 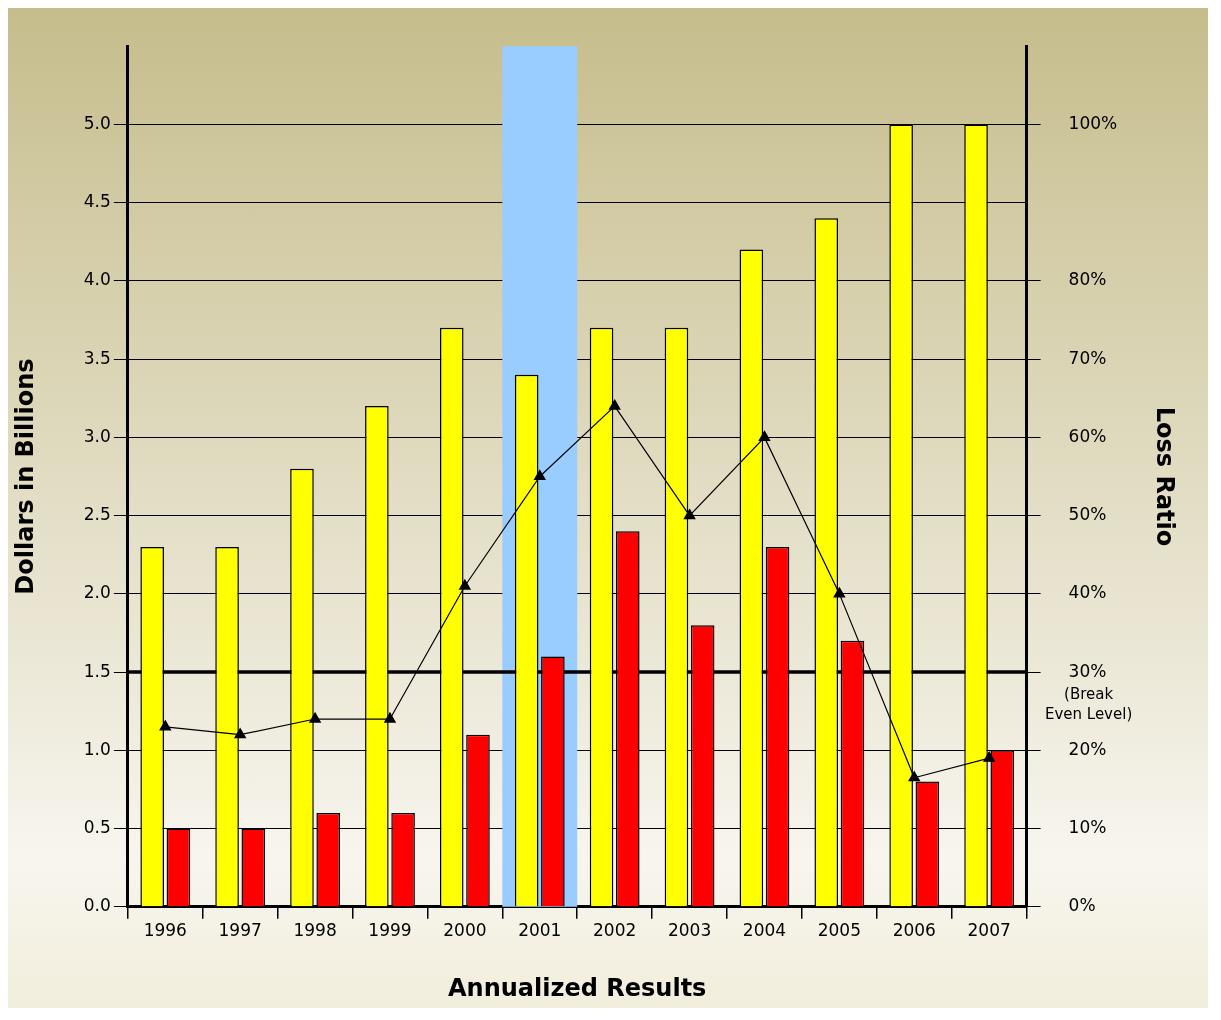 I want to click on y-tick-label: 3.0, so click(x=97, y=435).